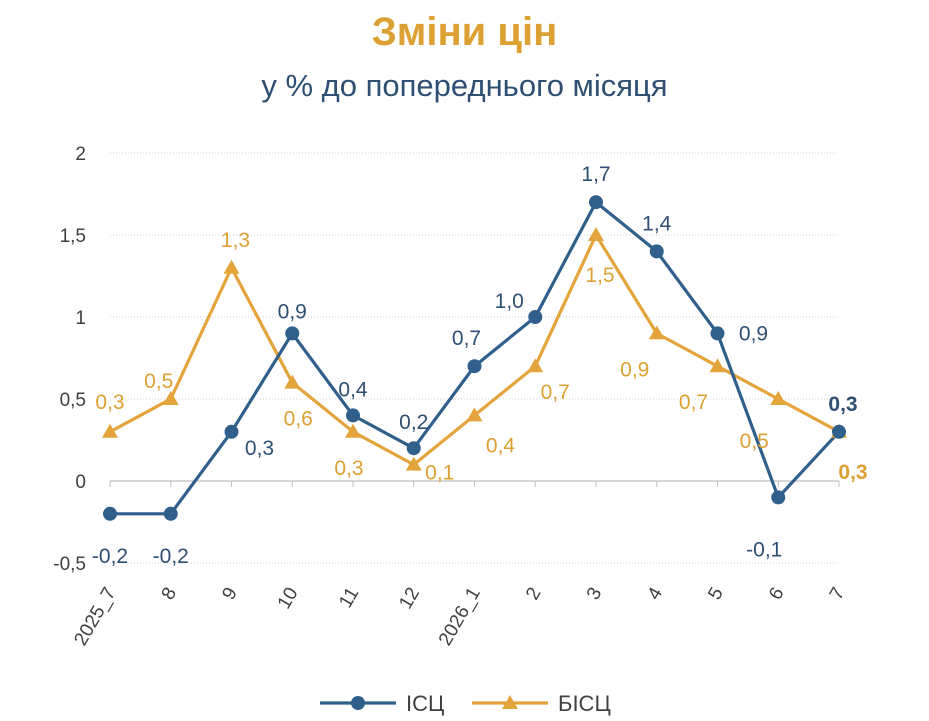 The image size is (929, 721). Describe the element at coordinates (439, 473) in the screenshot. I see `bisc-data-label: 0,1` at that location.